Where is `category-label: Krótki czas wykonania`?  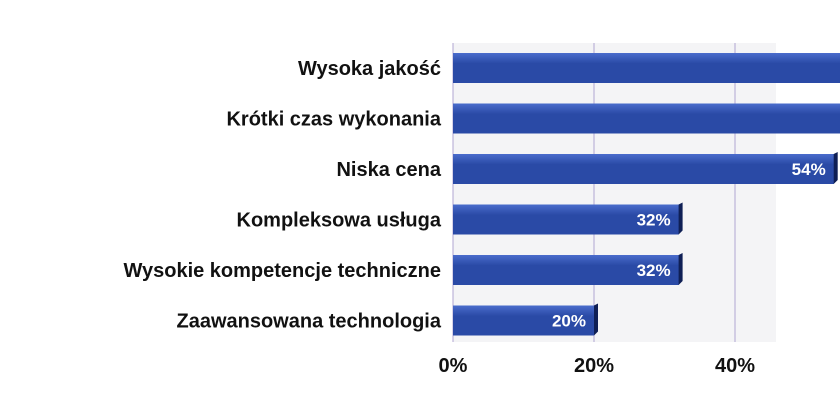 category-label: Krótki czas wykonania is located at coordinates (333, 120).